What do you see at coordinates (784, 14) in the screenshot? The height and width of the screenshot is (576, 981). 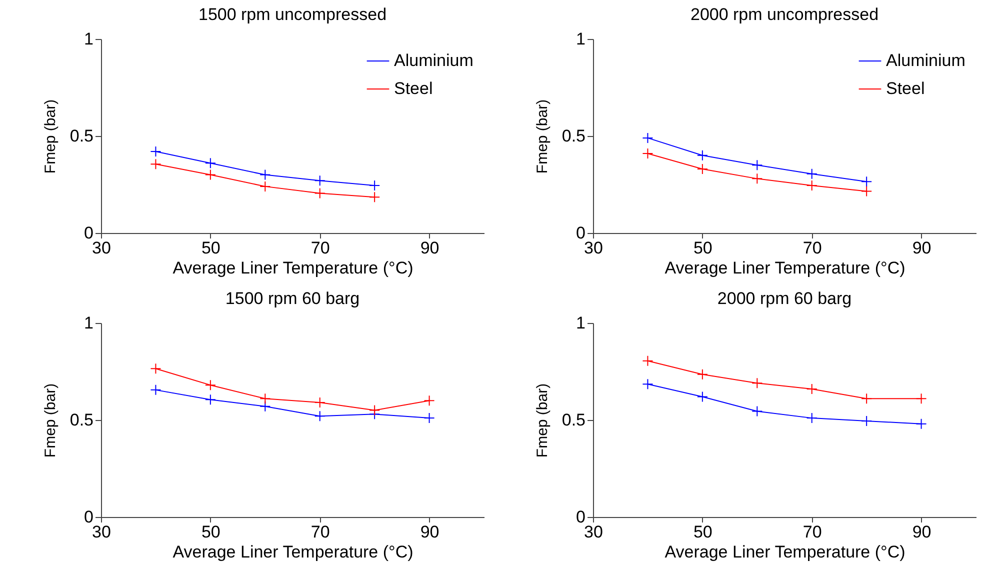 I see `chart-title: 2000 rpm uncompressed` at bounding box center [784, 14].